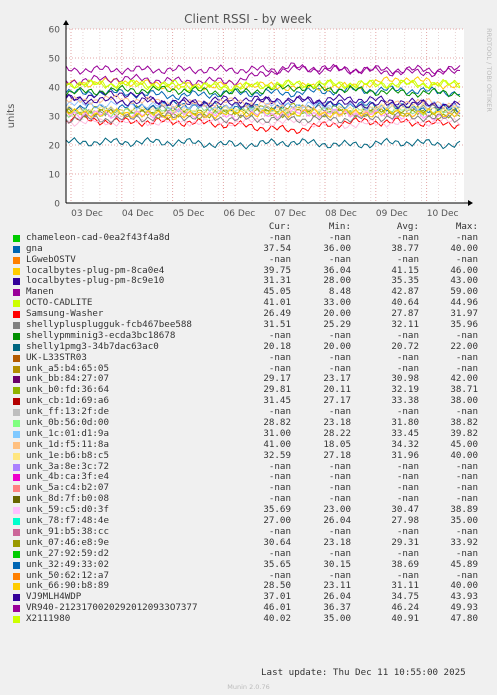 The height and width of the screenshot is (695, 497). I want to click on last-update: Last update: Thu Dec 11 10:55:00 2025, so click(363, 672).